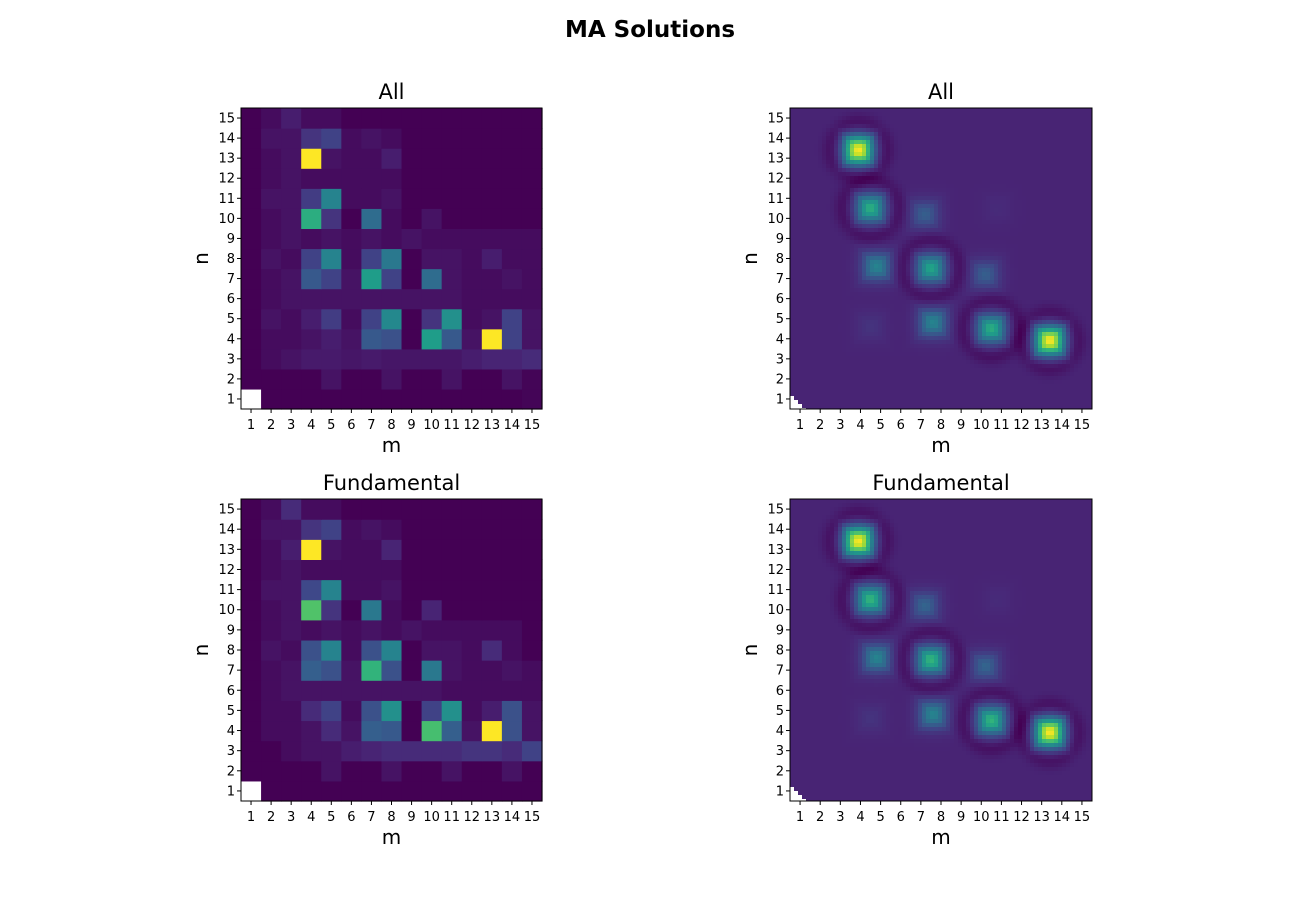  Describe the element at coordinates (391, 92) in the screenshot. I see `panel-title: All` at that location.